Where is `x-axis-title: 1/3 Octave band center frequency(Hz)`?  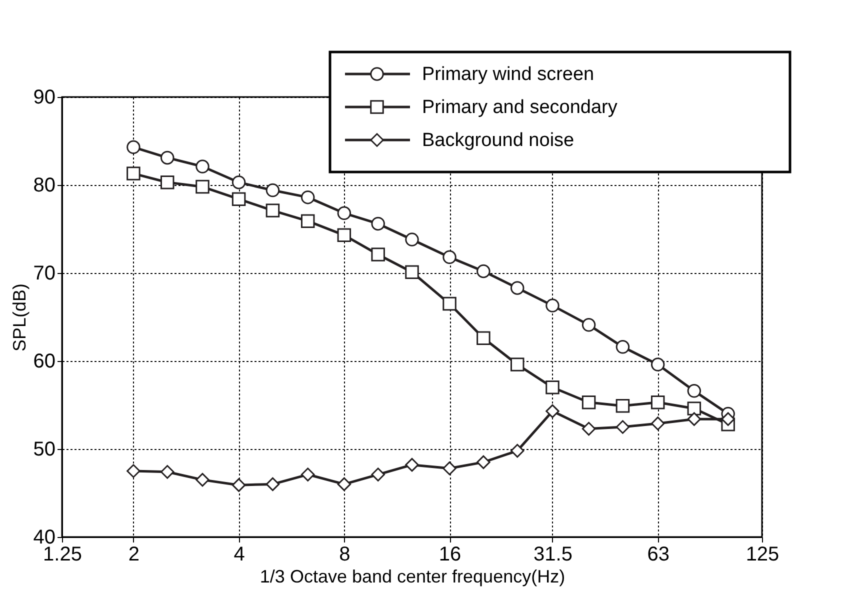 x-axis-title: 1/3 Octave band center frequency(Hz) is located at coordinates (413, 576).